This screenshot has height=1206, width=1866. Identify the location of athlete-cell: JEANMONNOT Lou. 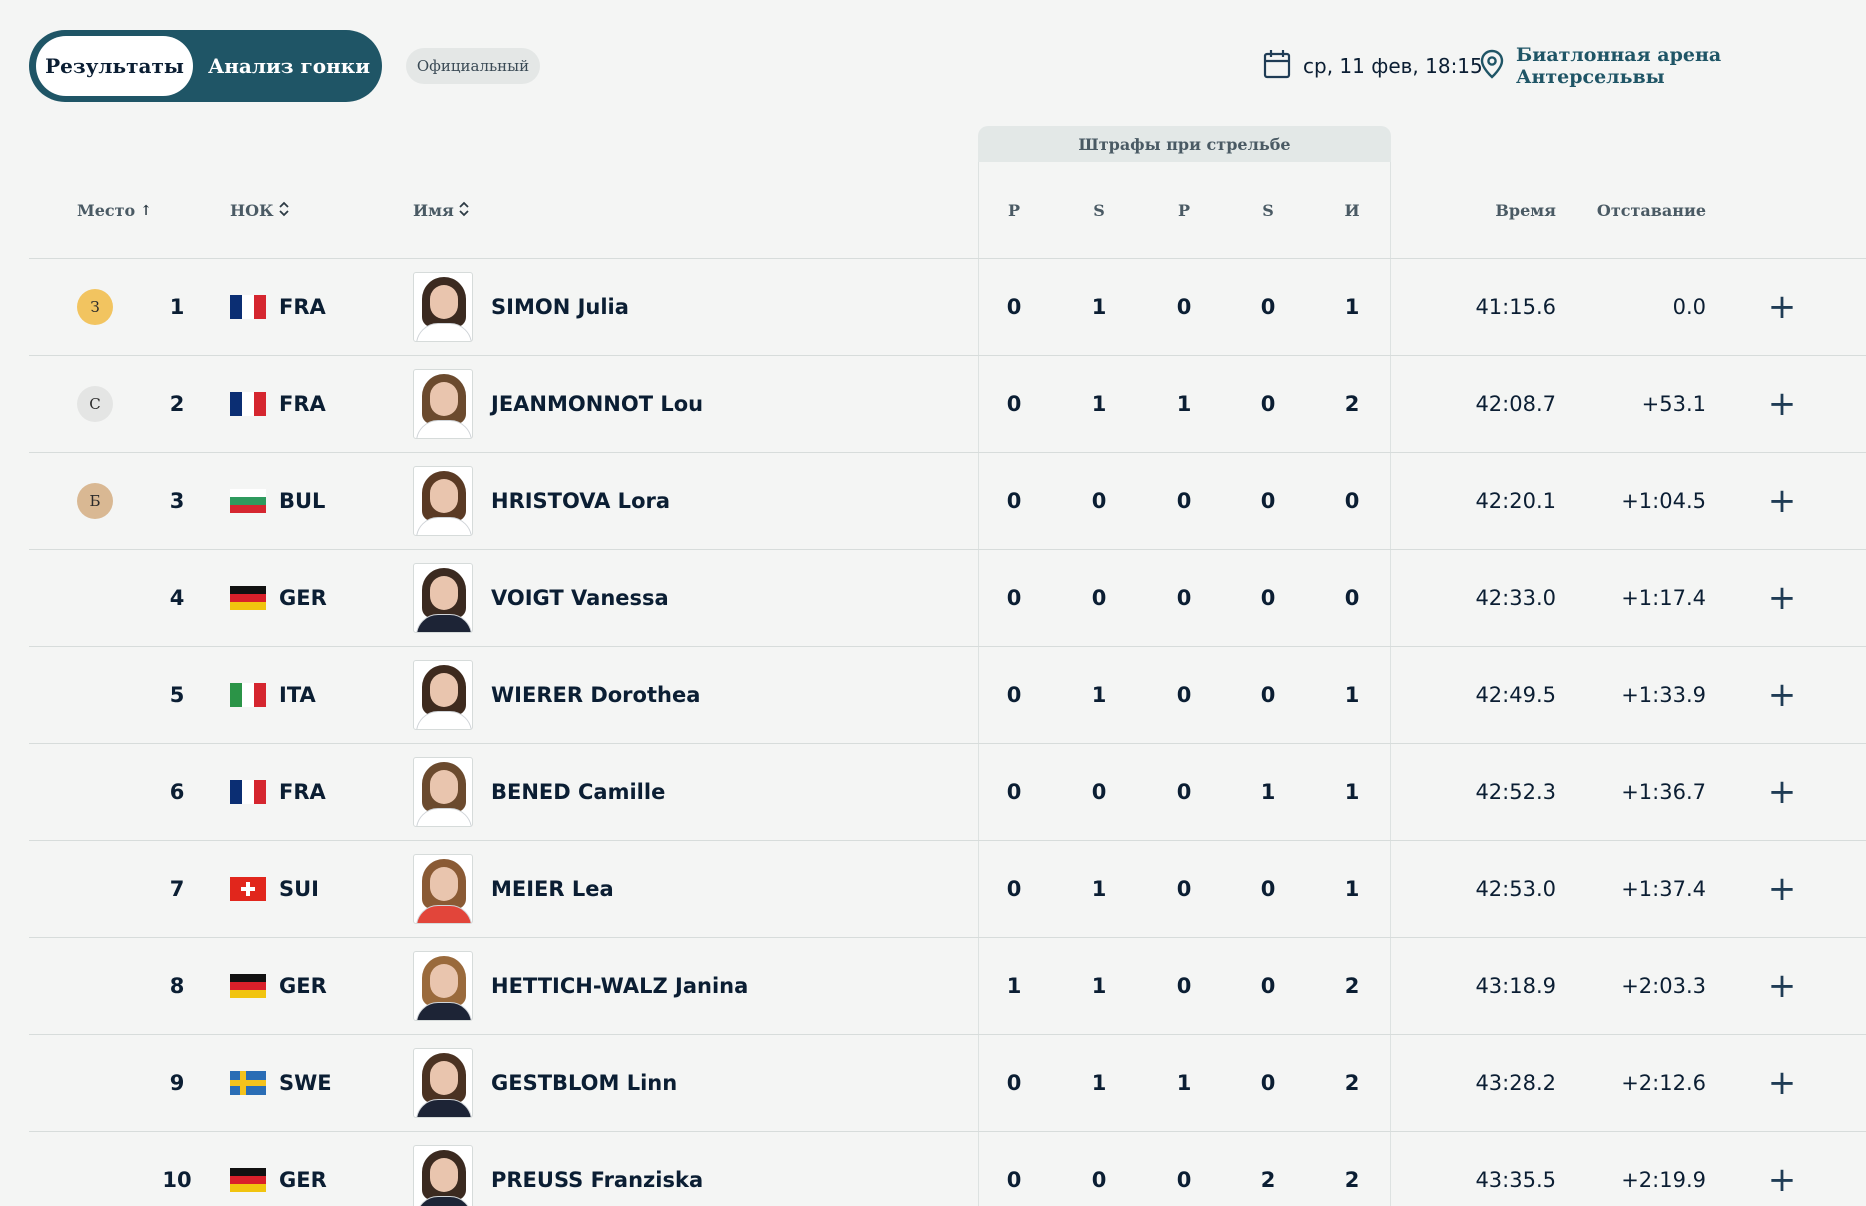
(558, 404).